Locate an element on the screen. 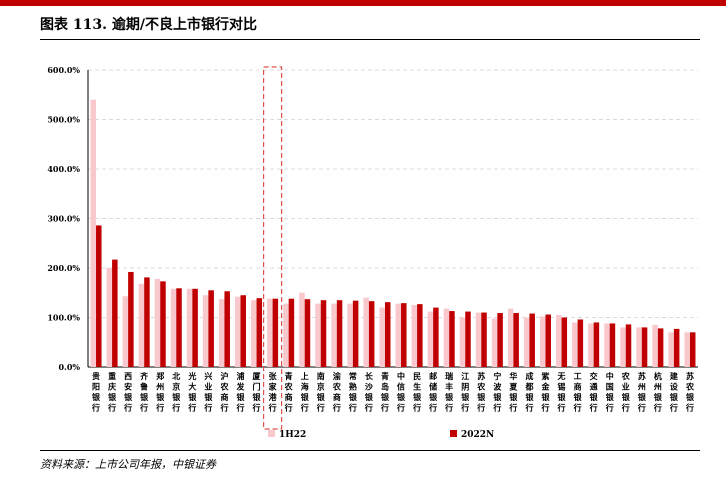  x-tick-label: 渝农商行 is located at coordinates (337, 392).